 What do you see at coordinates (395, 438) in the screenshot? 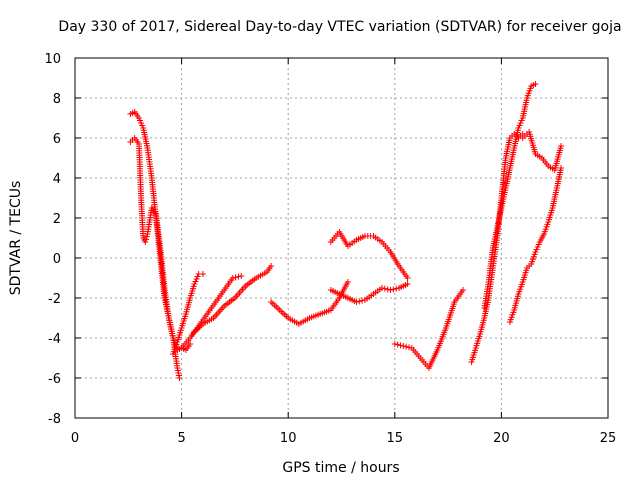
I see `x-tick-label: 15` at bounding box center [395, 438].